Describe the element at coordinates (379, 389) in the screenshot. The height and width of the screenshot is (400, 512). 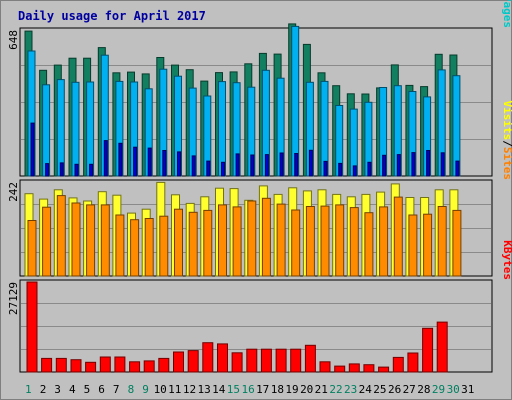
I see `x-tick-label: 25` at that location.